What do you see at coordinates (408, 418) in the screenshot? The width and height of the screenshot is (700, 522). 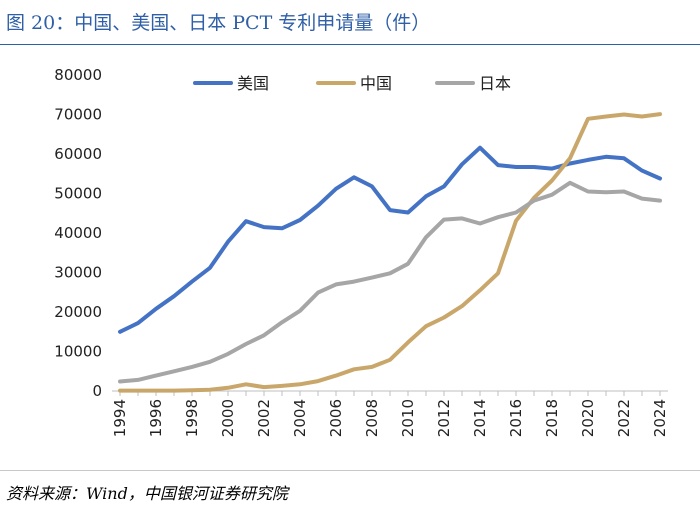 I see `x-tick-label: 2010` at bounding box center [408, 418].